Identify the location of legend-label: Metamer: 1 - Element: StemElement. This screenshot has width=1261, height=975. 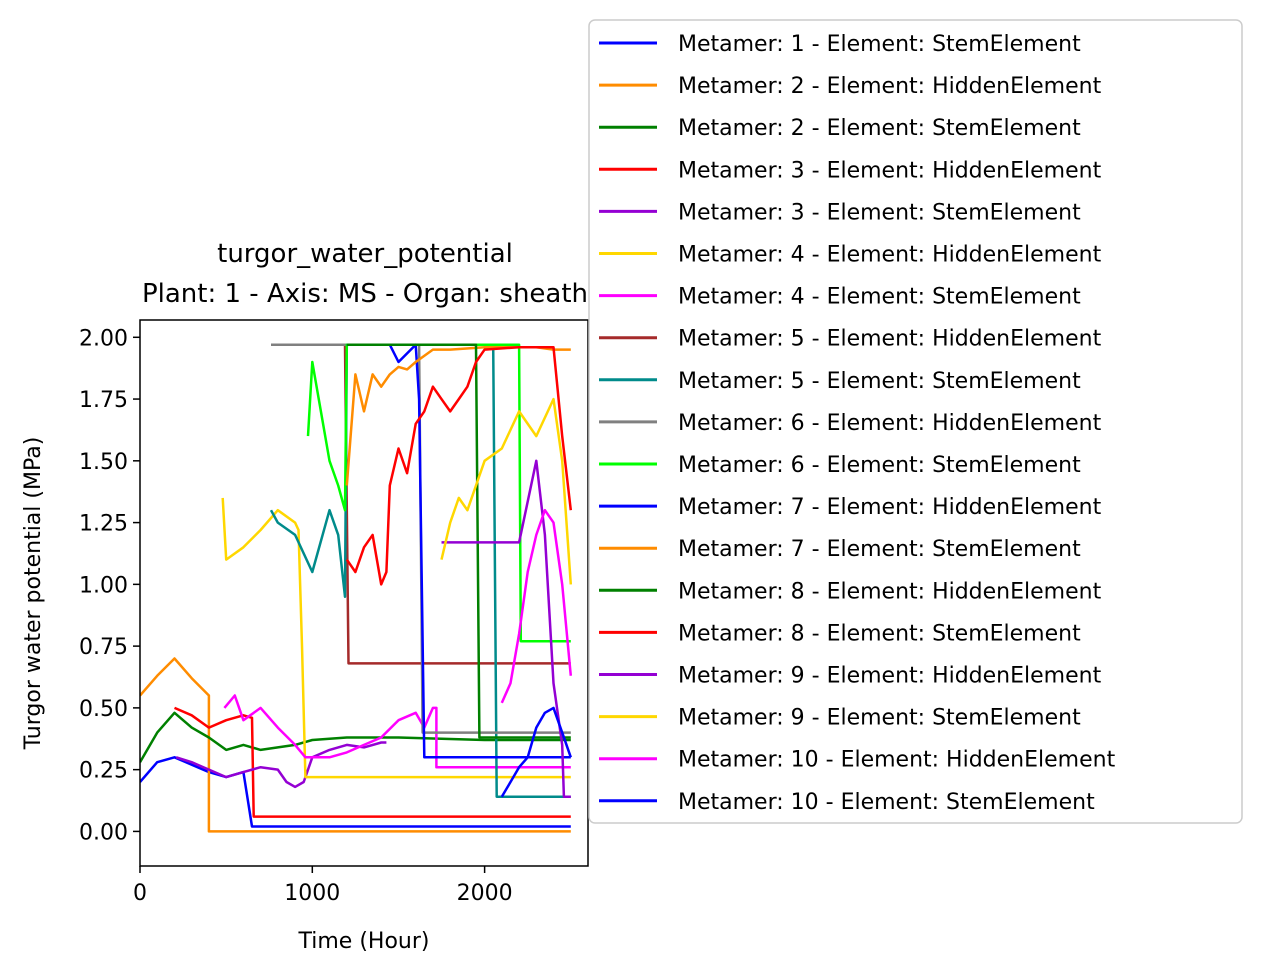
(879, 44).